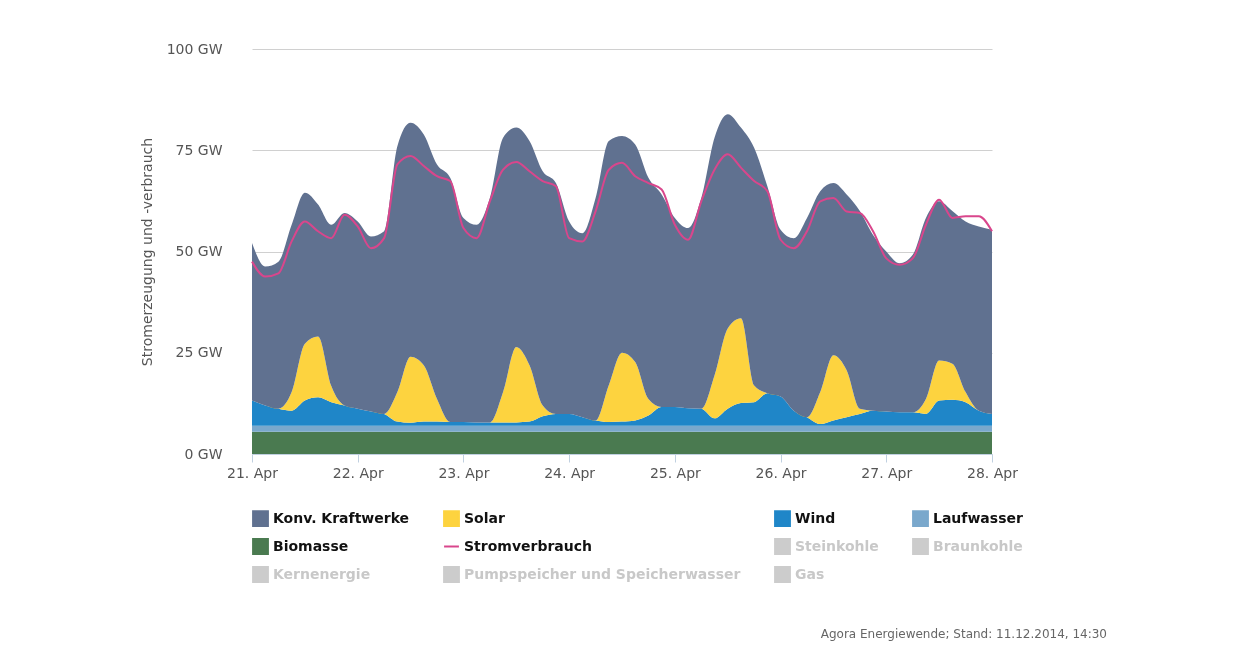 The width and height of the screenshot is (1245, 655). I want to click on y-tick-label: 100 GW, so click(194, 48).